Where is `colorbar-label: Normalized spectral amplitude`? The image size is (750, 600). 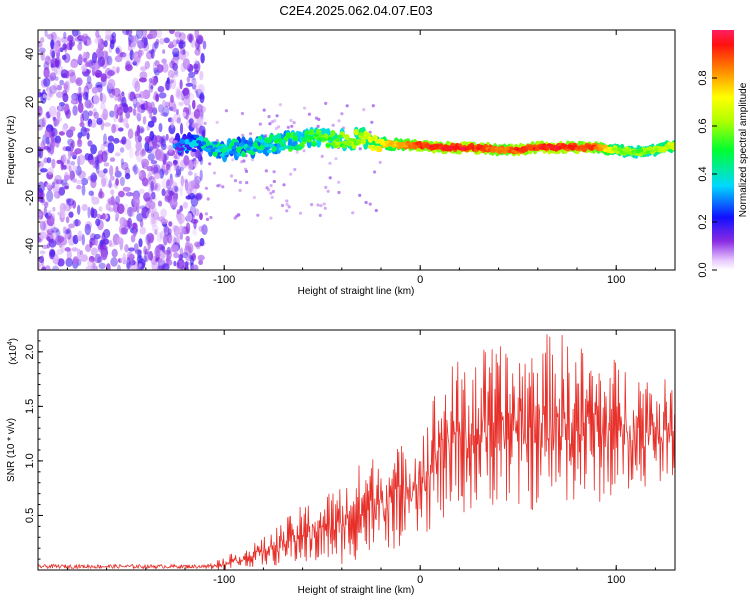 colorbar-label: Normalized spectral amplitude is located at coordinates (743, 149).